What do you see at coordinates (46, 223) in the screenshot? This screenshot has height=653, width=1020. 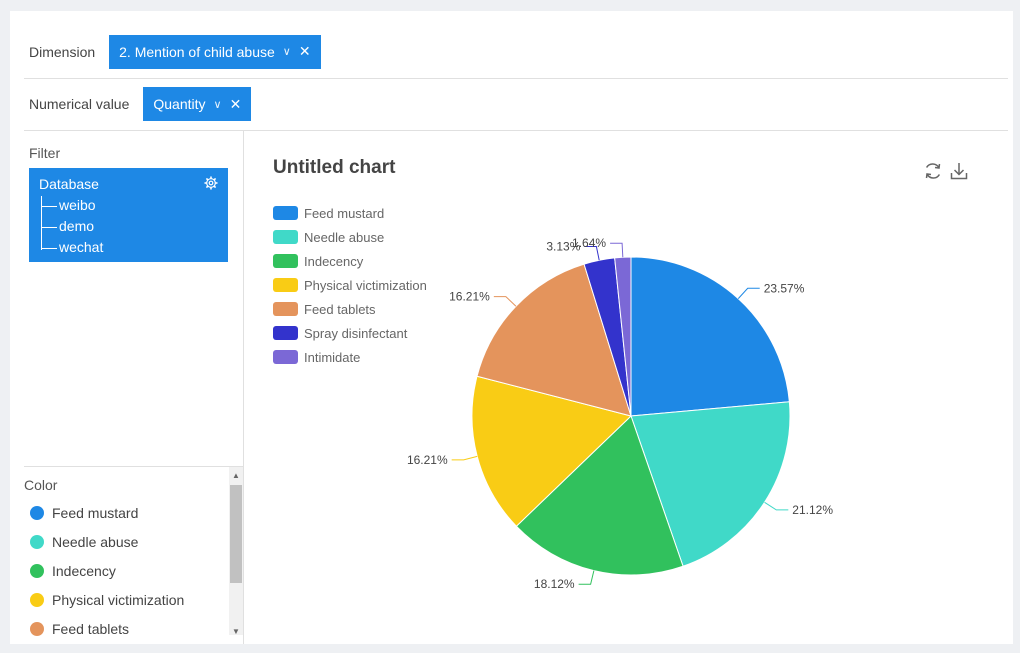 I see `tree-line` at bounding box center [46, 223].